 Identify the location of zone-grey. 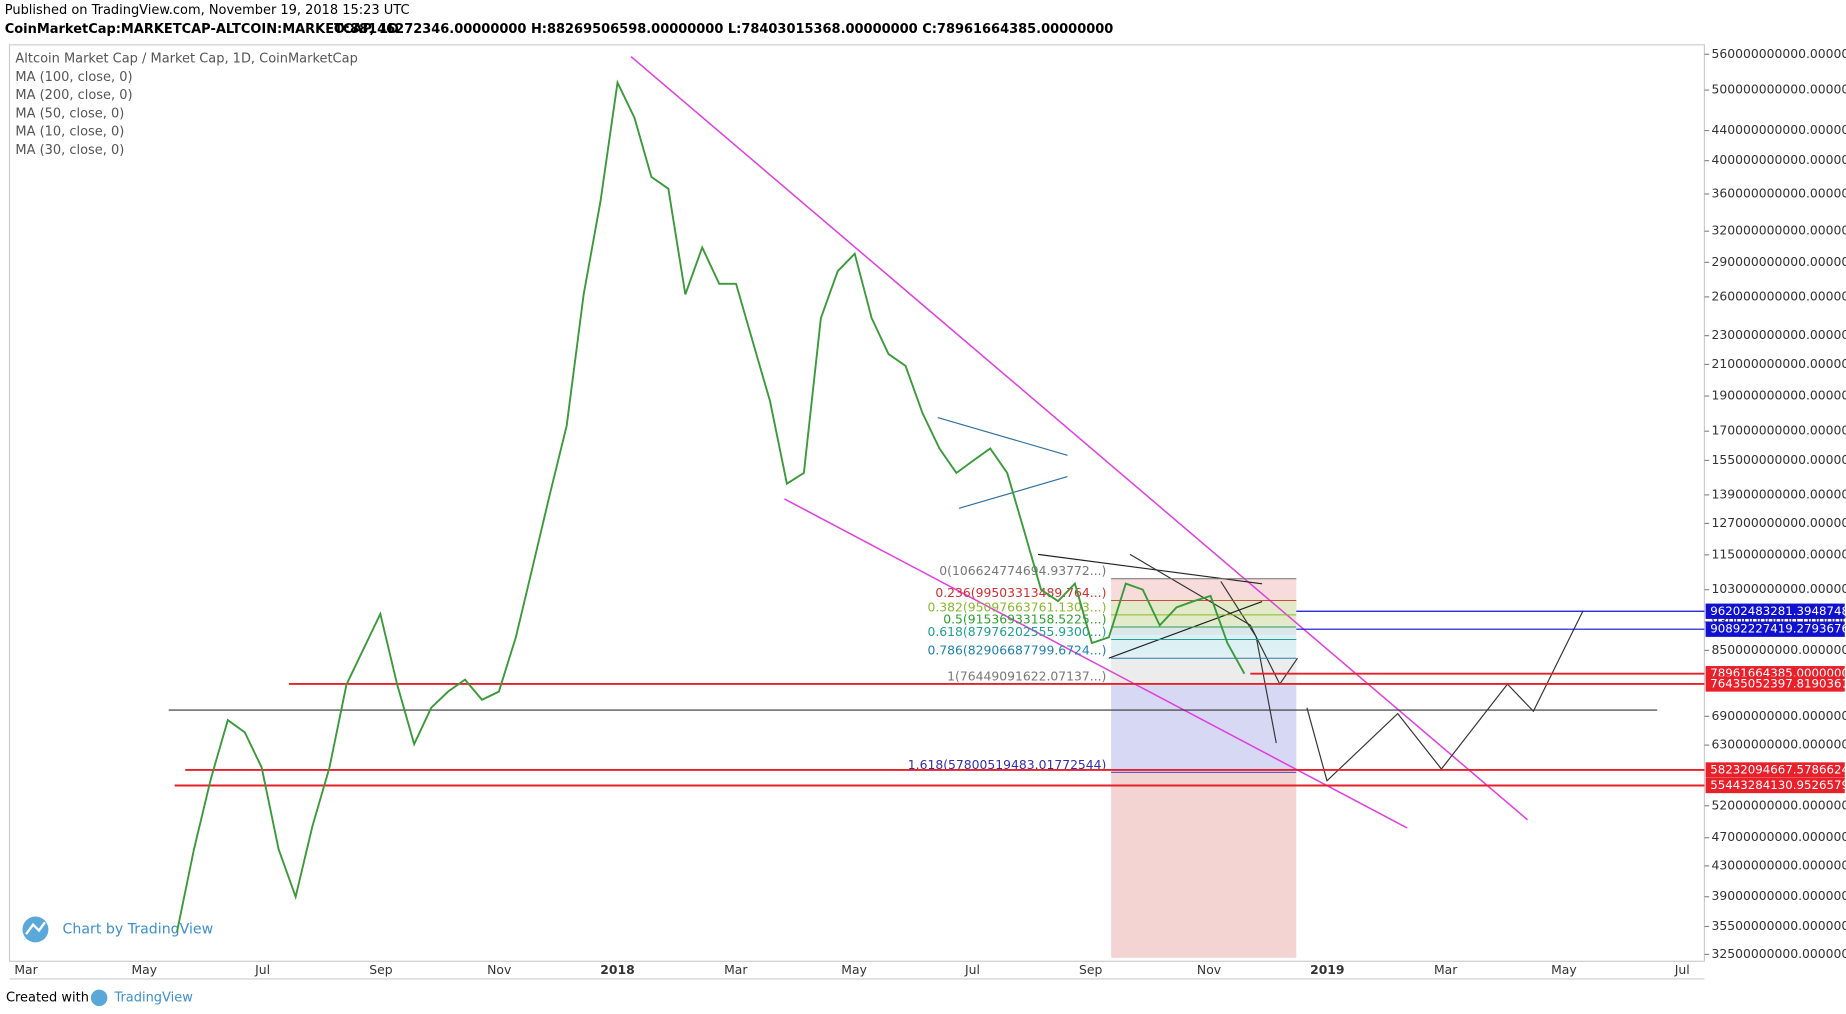
(1204, 670).